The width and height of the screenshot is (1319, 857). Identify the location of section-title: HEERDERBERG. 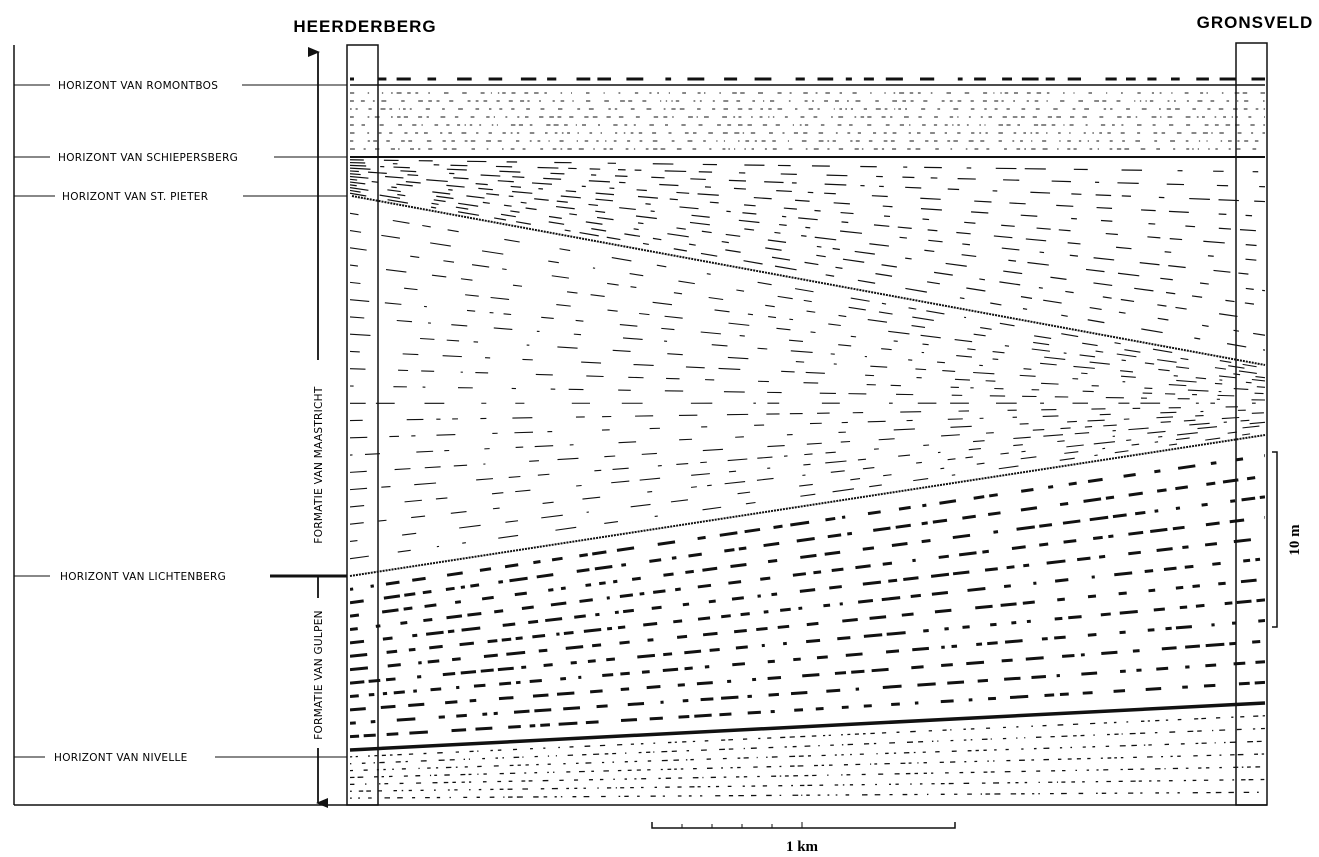
(364, 26).